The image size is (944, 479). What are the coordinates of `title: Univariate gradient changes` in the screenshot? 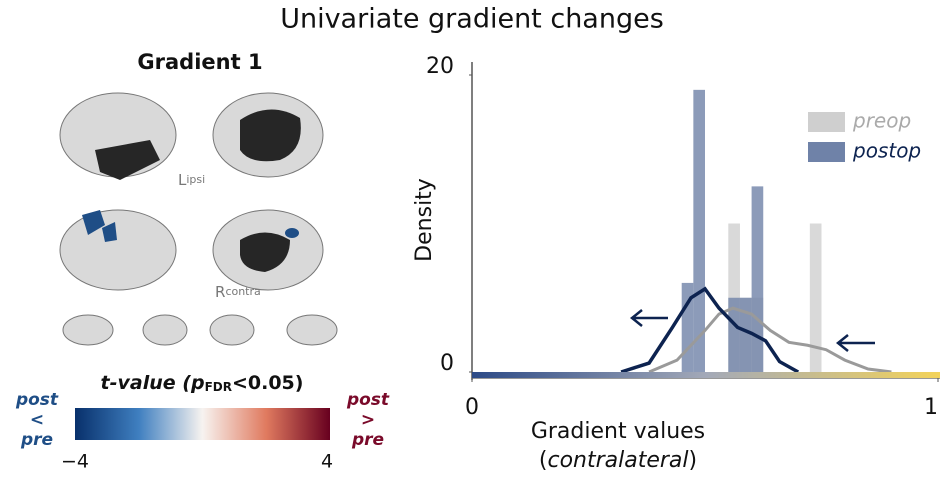 It's located at (472, 19).